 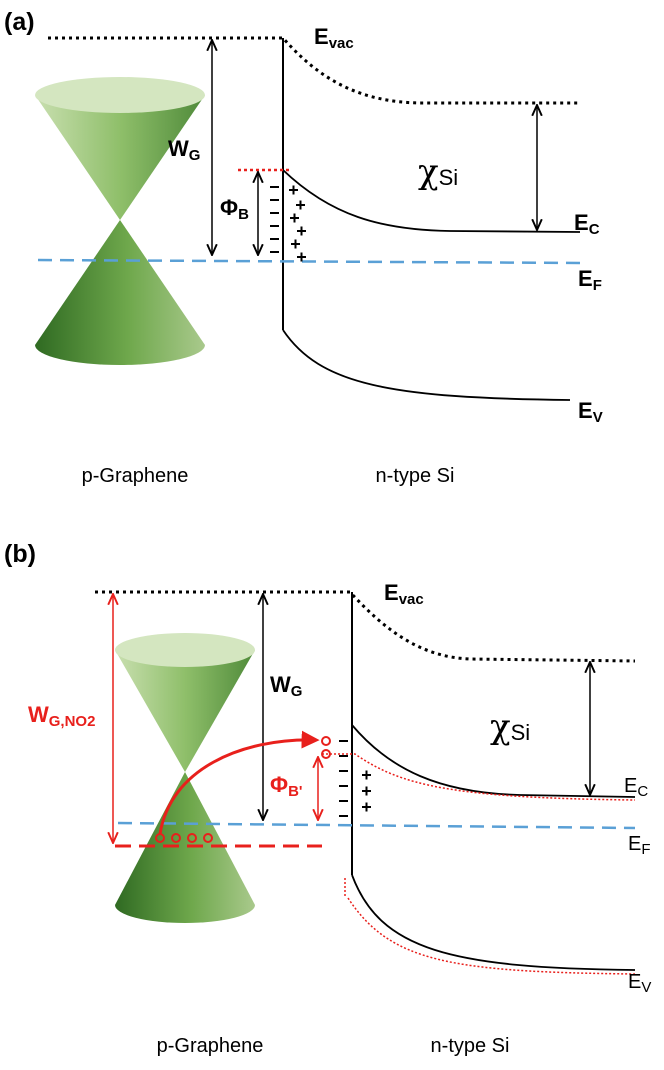 What do you see at coordinates (243, 214) in the screenshot?
I see `label-sub: B` at bounding box center [243, 214].